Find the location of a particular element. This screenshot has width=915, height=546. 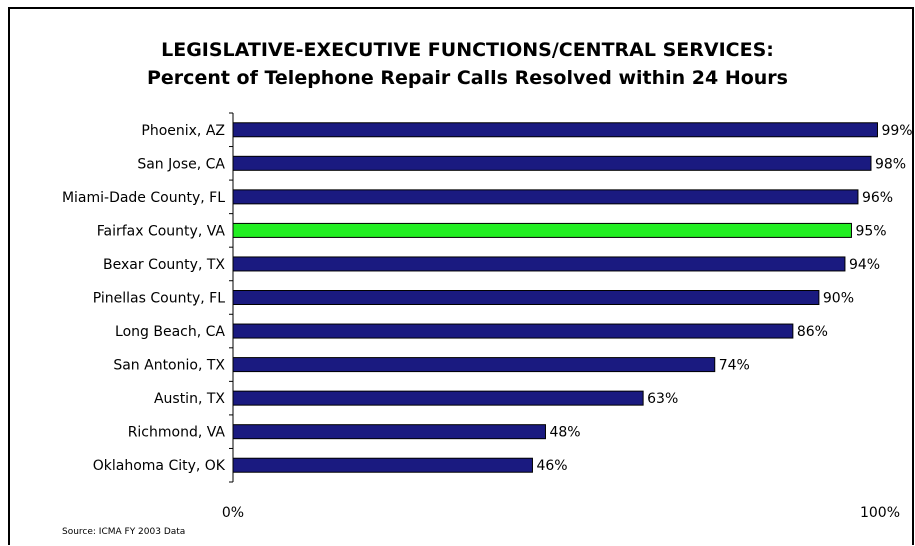

data-label: 63% is located at coordinates (662, 399).